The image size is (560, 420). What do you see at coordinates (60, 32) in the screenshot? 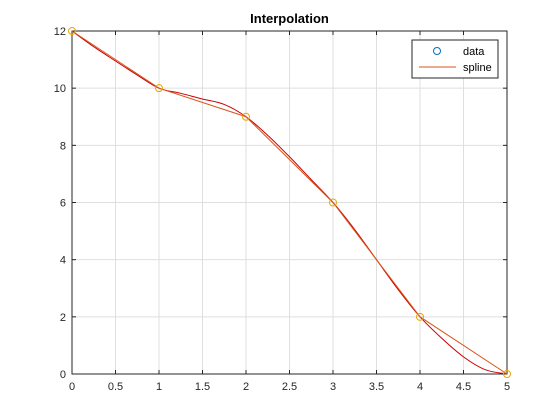
I see `y-tick-label: 12` at bounding box center [60, 32].